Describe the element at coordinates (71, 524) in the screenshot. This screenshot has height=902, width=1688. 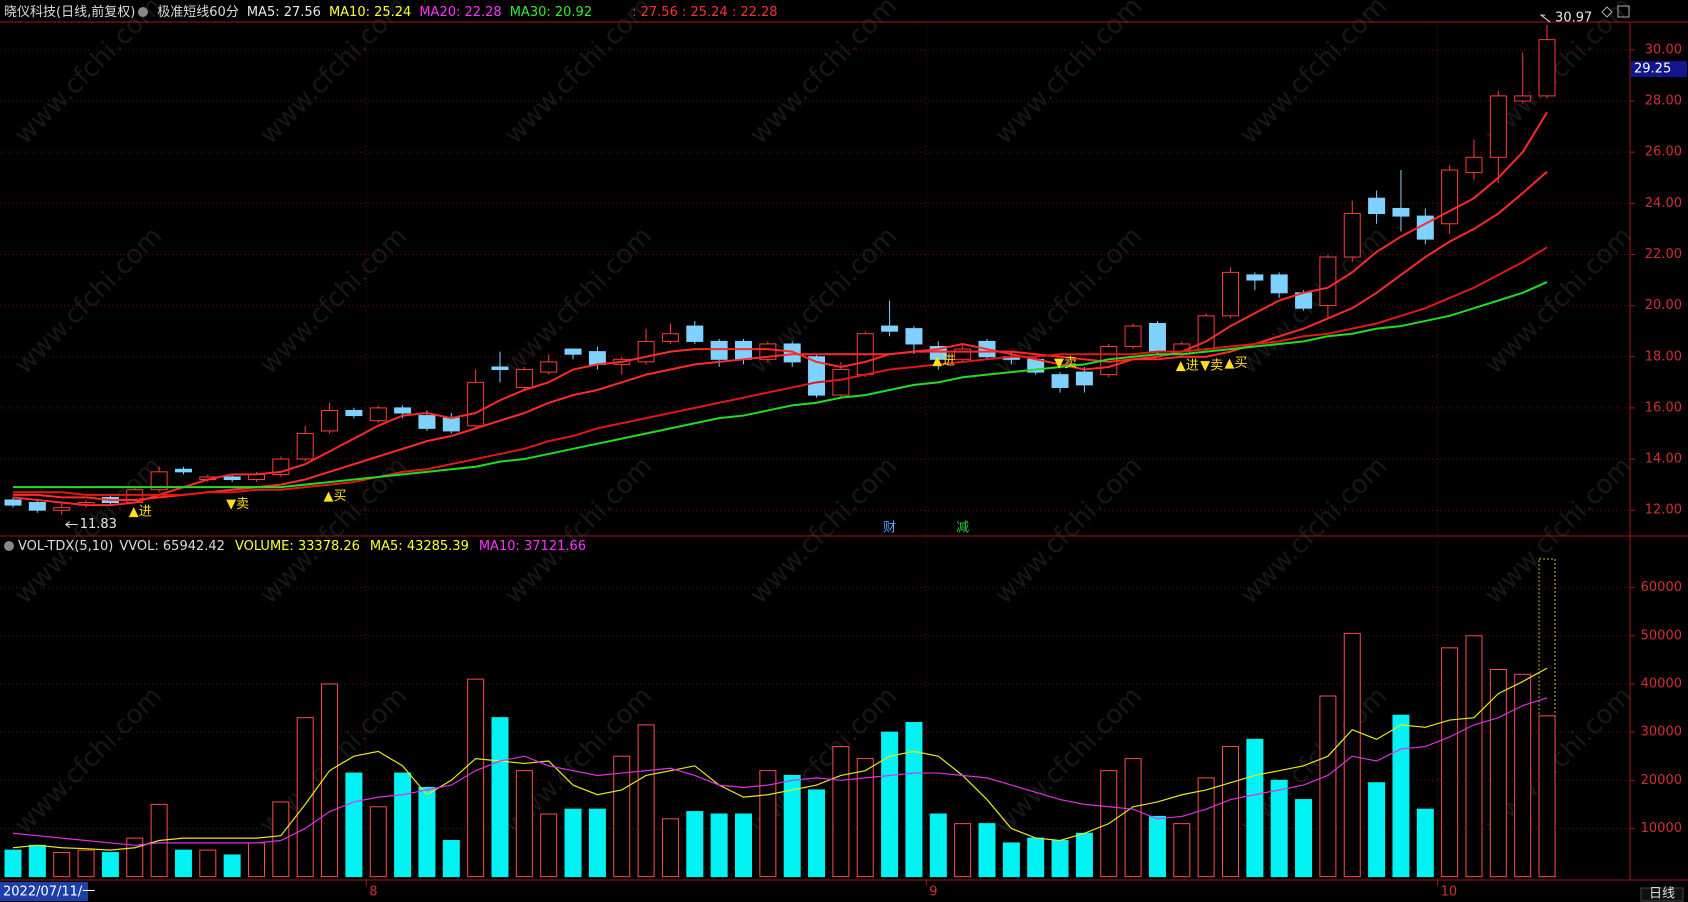
I see `min-pointer` at that location.